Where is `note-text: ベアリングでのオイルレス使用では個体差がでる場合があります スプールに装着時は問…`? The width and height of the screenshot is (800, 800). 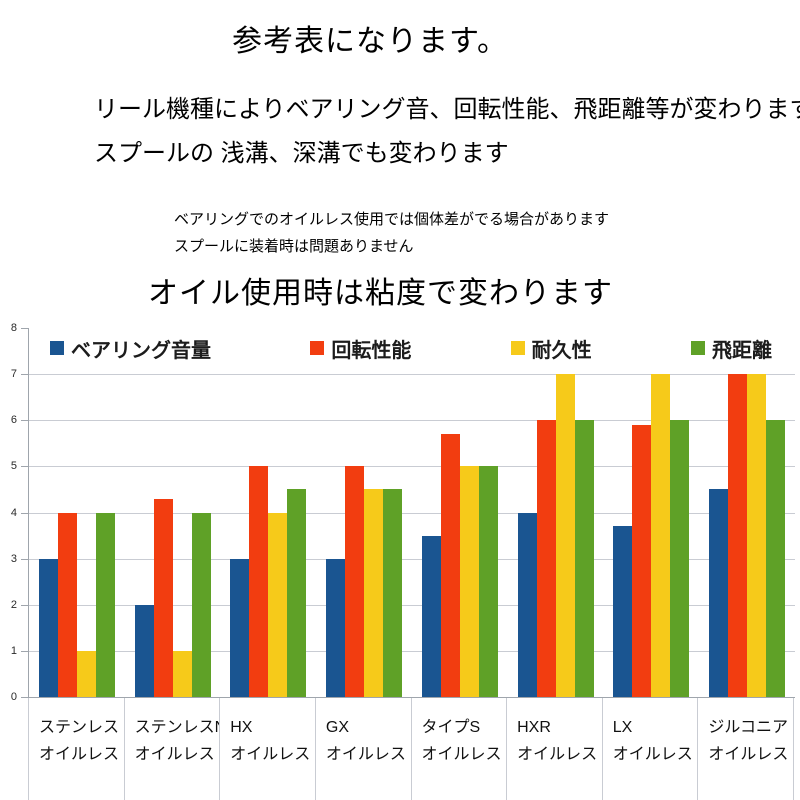 note-text: ベアリングでのオイルレス使用では個体差がでる場合があります スプールに装着時は問… is located at coordinates (391, 233).